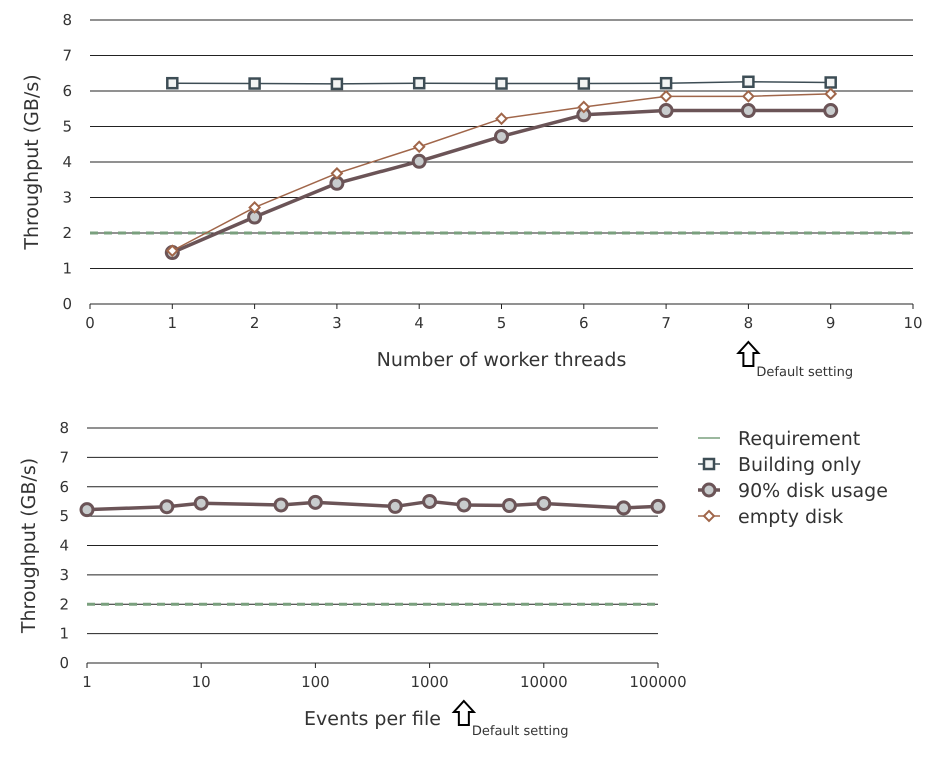  Describe the element at coordinates (658, 682) in the screenshot. I see `x-tick-label: 100000` at that location.